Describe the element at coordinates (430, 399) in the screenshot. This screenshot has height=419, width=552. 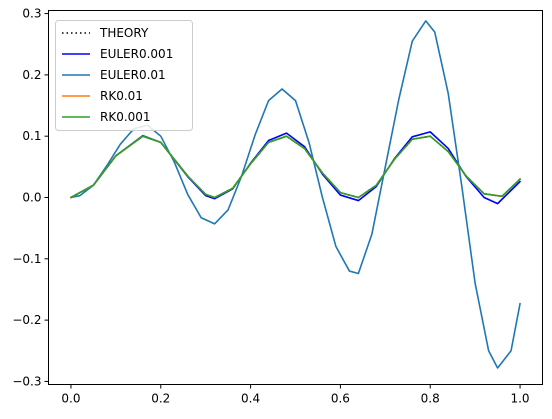
I see `x-tick-label: 0.8` at that location.